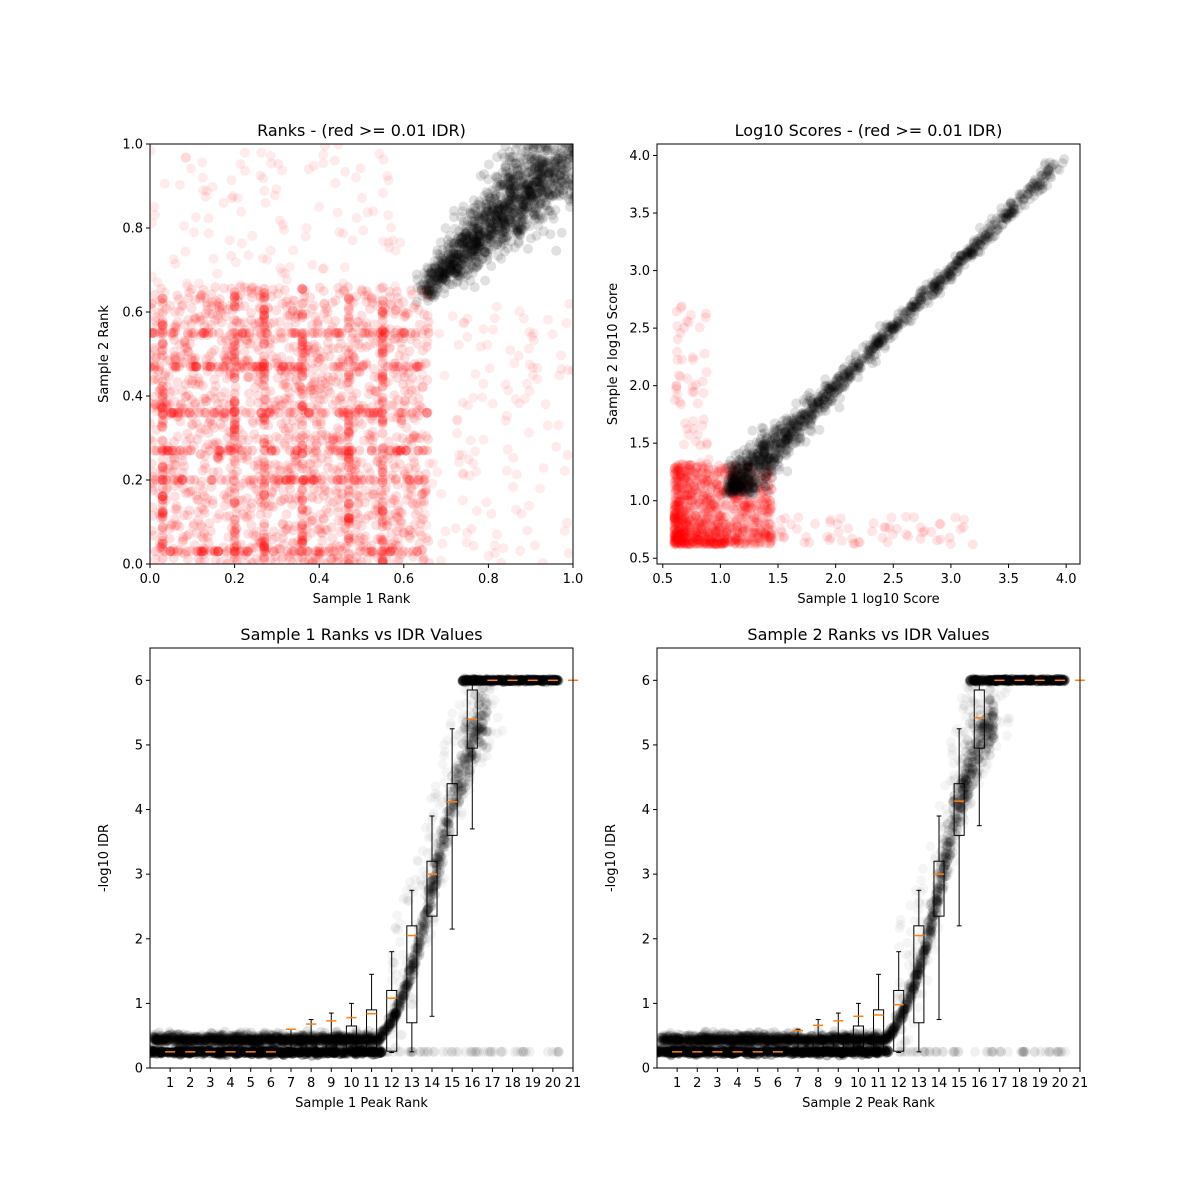 Image resolution: width=1200 pixels, height=1200 pixels. Describe the element at coordinates (403, 579) in the screenshot. I see `x-tick-label: 0.6` at that location.